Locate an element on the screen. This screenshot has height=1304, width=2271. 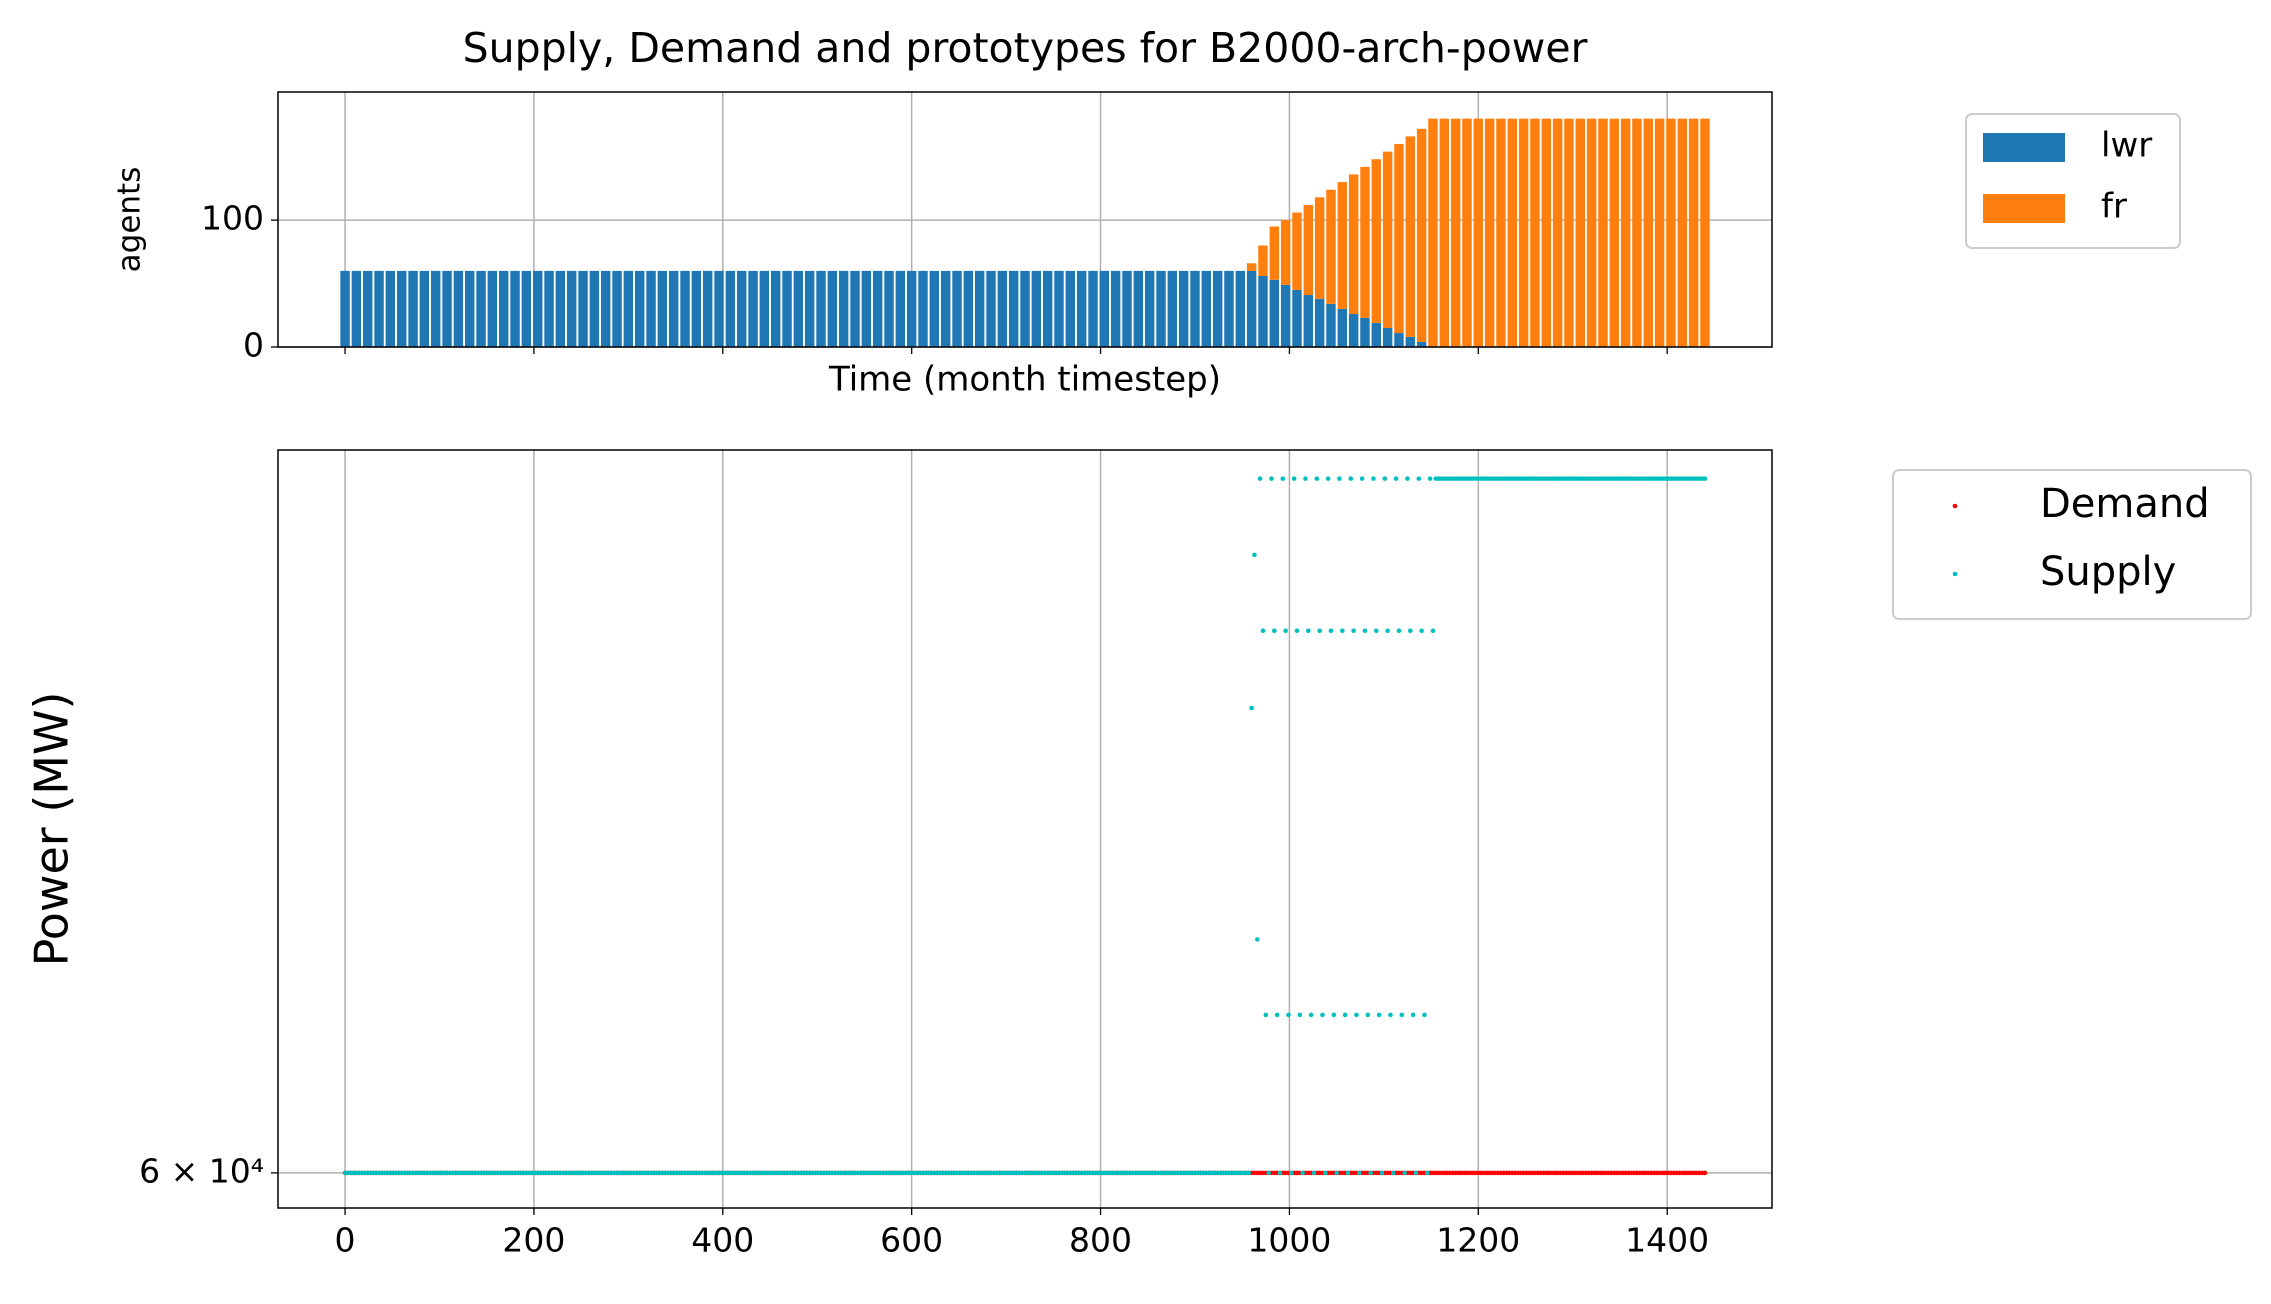
legend-label: lwr is located at coordinates (2126, 146).